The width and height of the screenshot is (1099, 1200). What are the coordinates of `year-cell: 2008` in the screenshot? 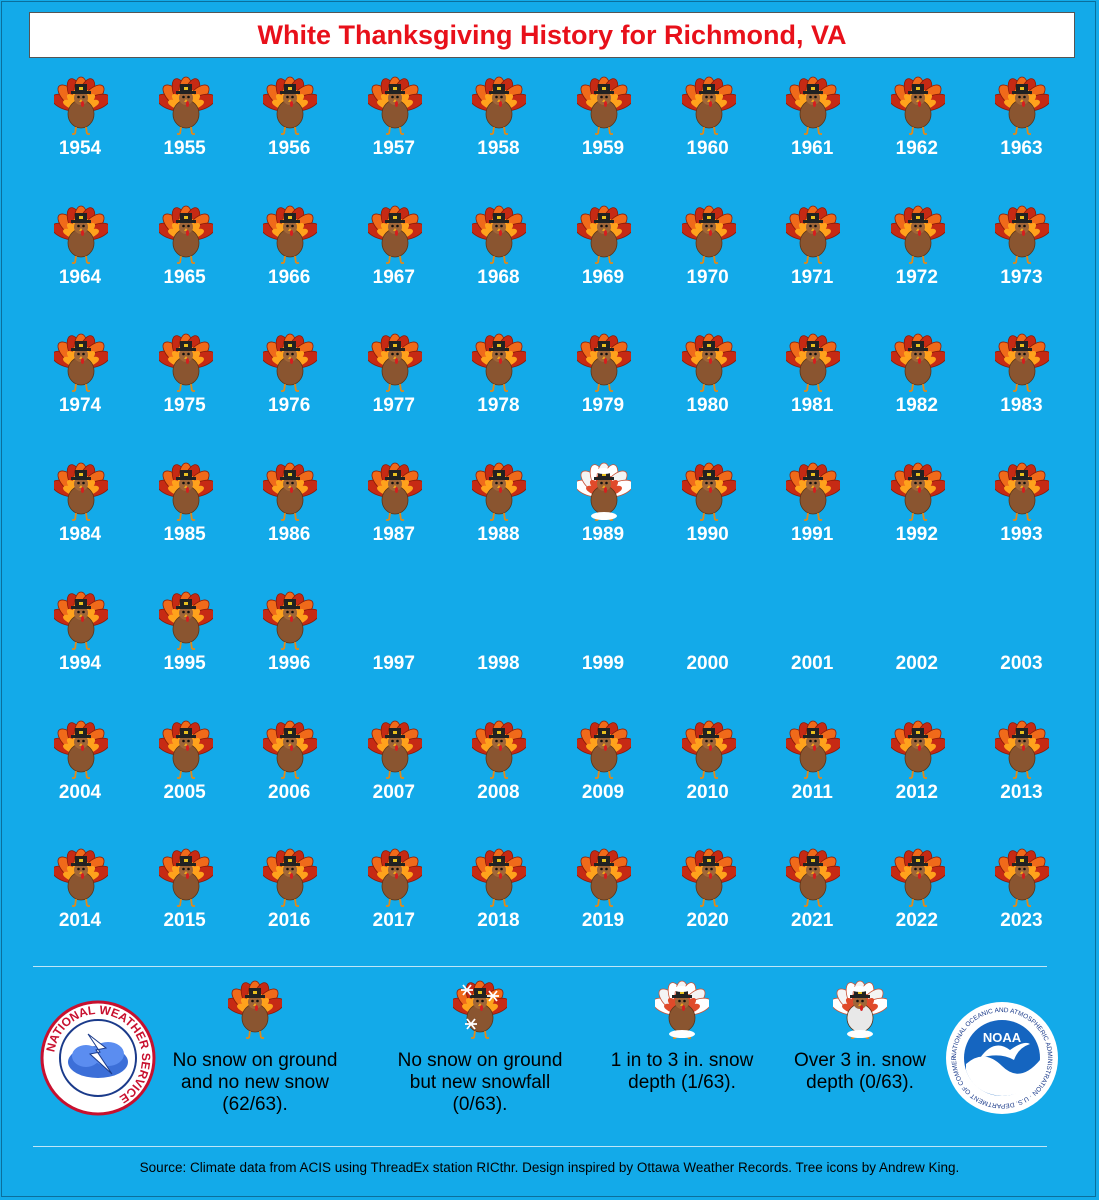 It's located at (498, 770).